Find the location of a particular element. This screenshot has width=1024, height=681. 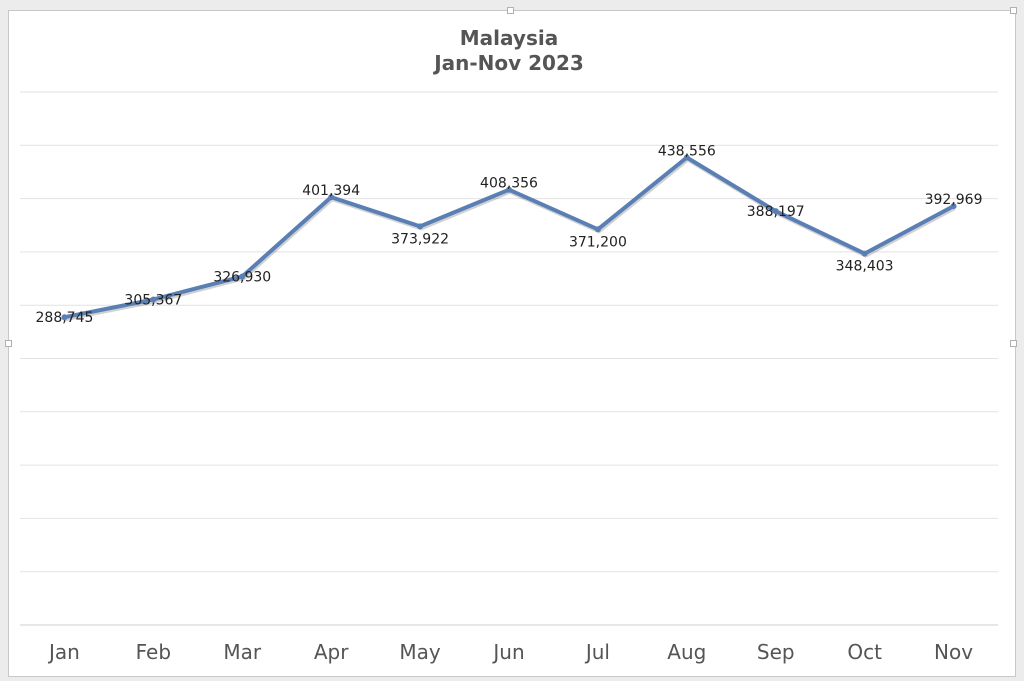

data-point-jul is located at coordinates (597, 229).